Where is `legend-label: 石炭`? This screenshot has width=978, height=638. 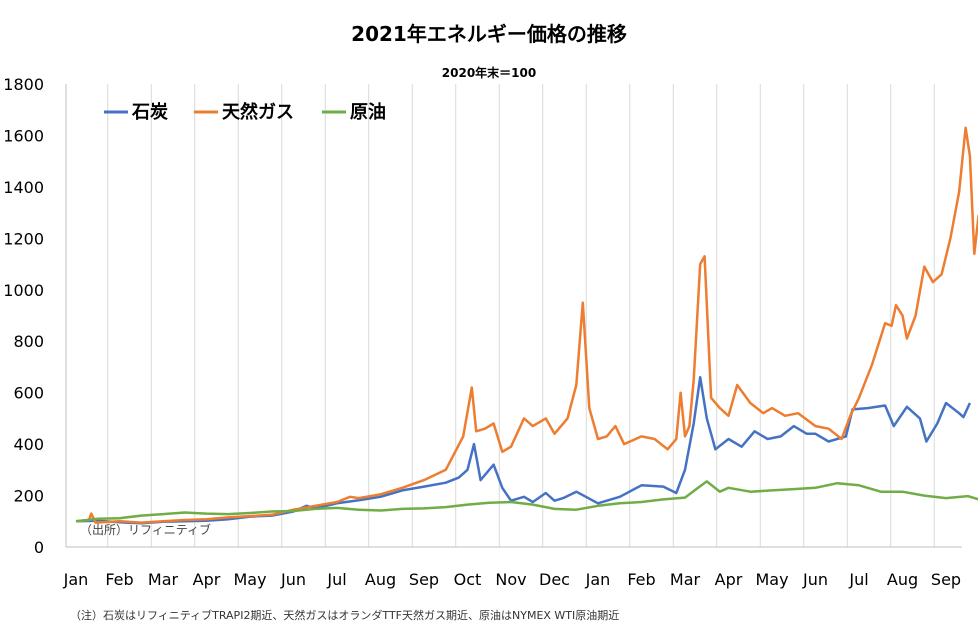
legend-label: 石炭 is located at coordinates (149, 112).